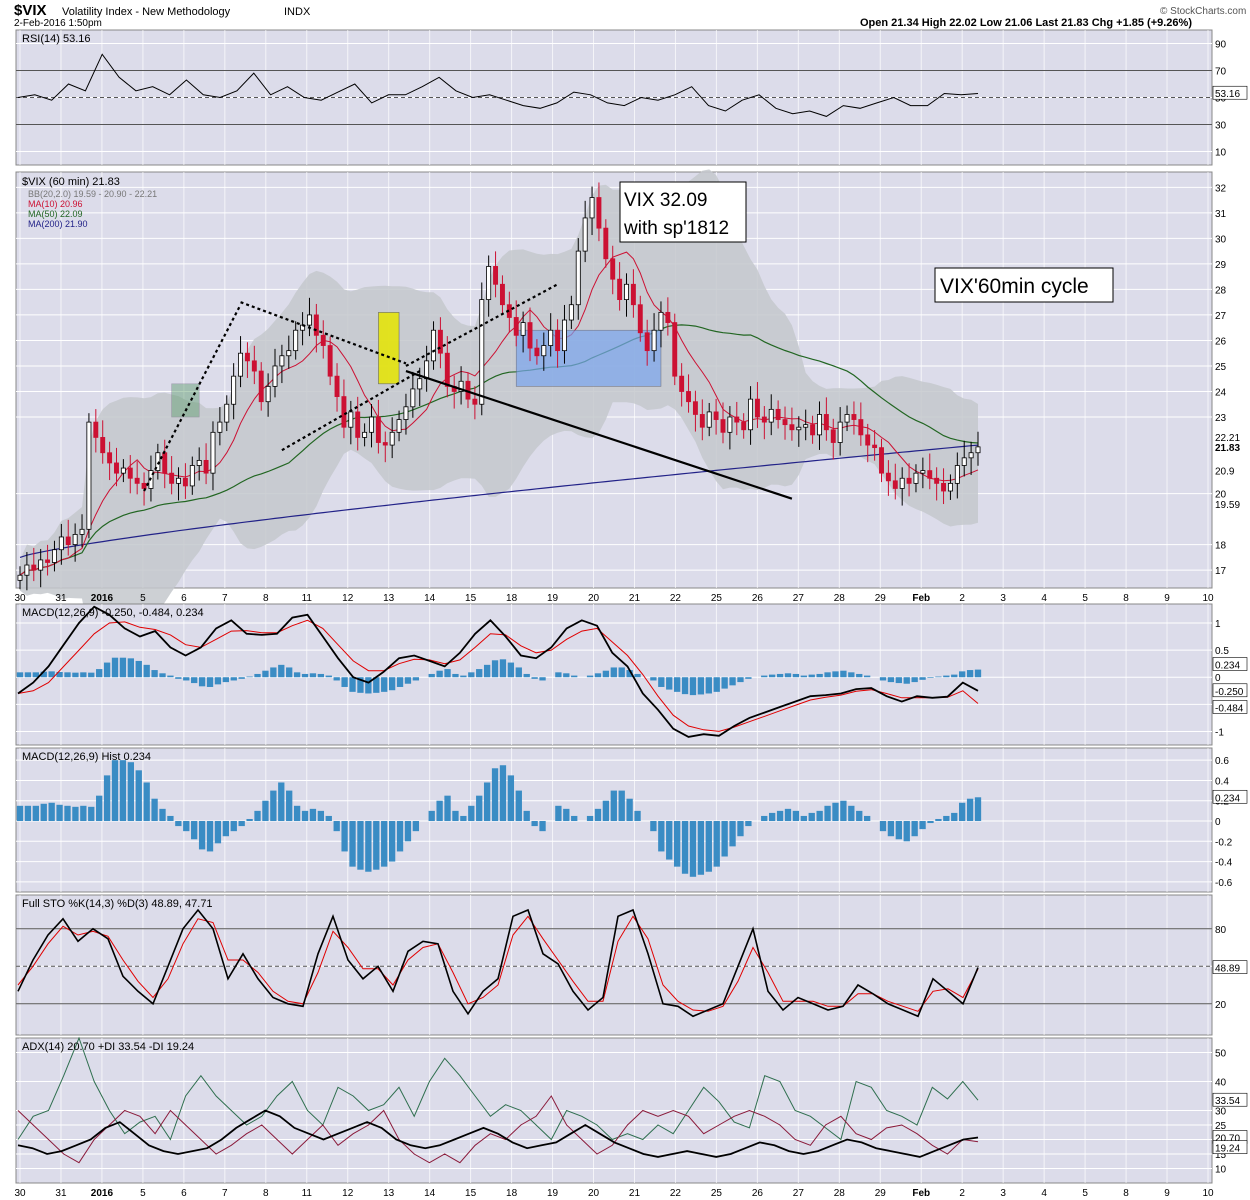 The image size is (1250, 1200). Describe the element at coordinates (113, 613) in the screenshot. I see `macd-title: MACD(12,26,9) -0.250, -0.484, 0.234` at that location.